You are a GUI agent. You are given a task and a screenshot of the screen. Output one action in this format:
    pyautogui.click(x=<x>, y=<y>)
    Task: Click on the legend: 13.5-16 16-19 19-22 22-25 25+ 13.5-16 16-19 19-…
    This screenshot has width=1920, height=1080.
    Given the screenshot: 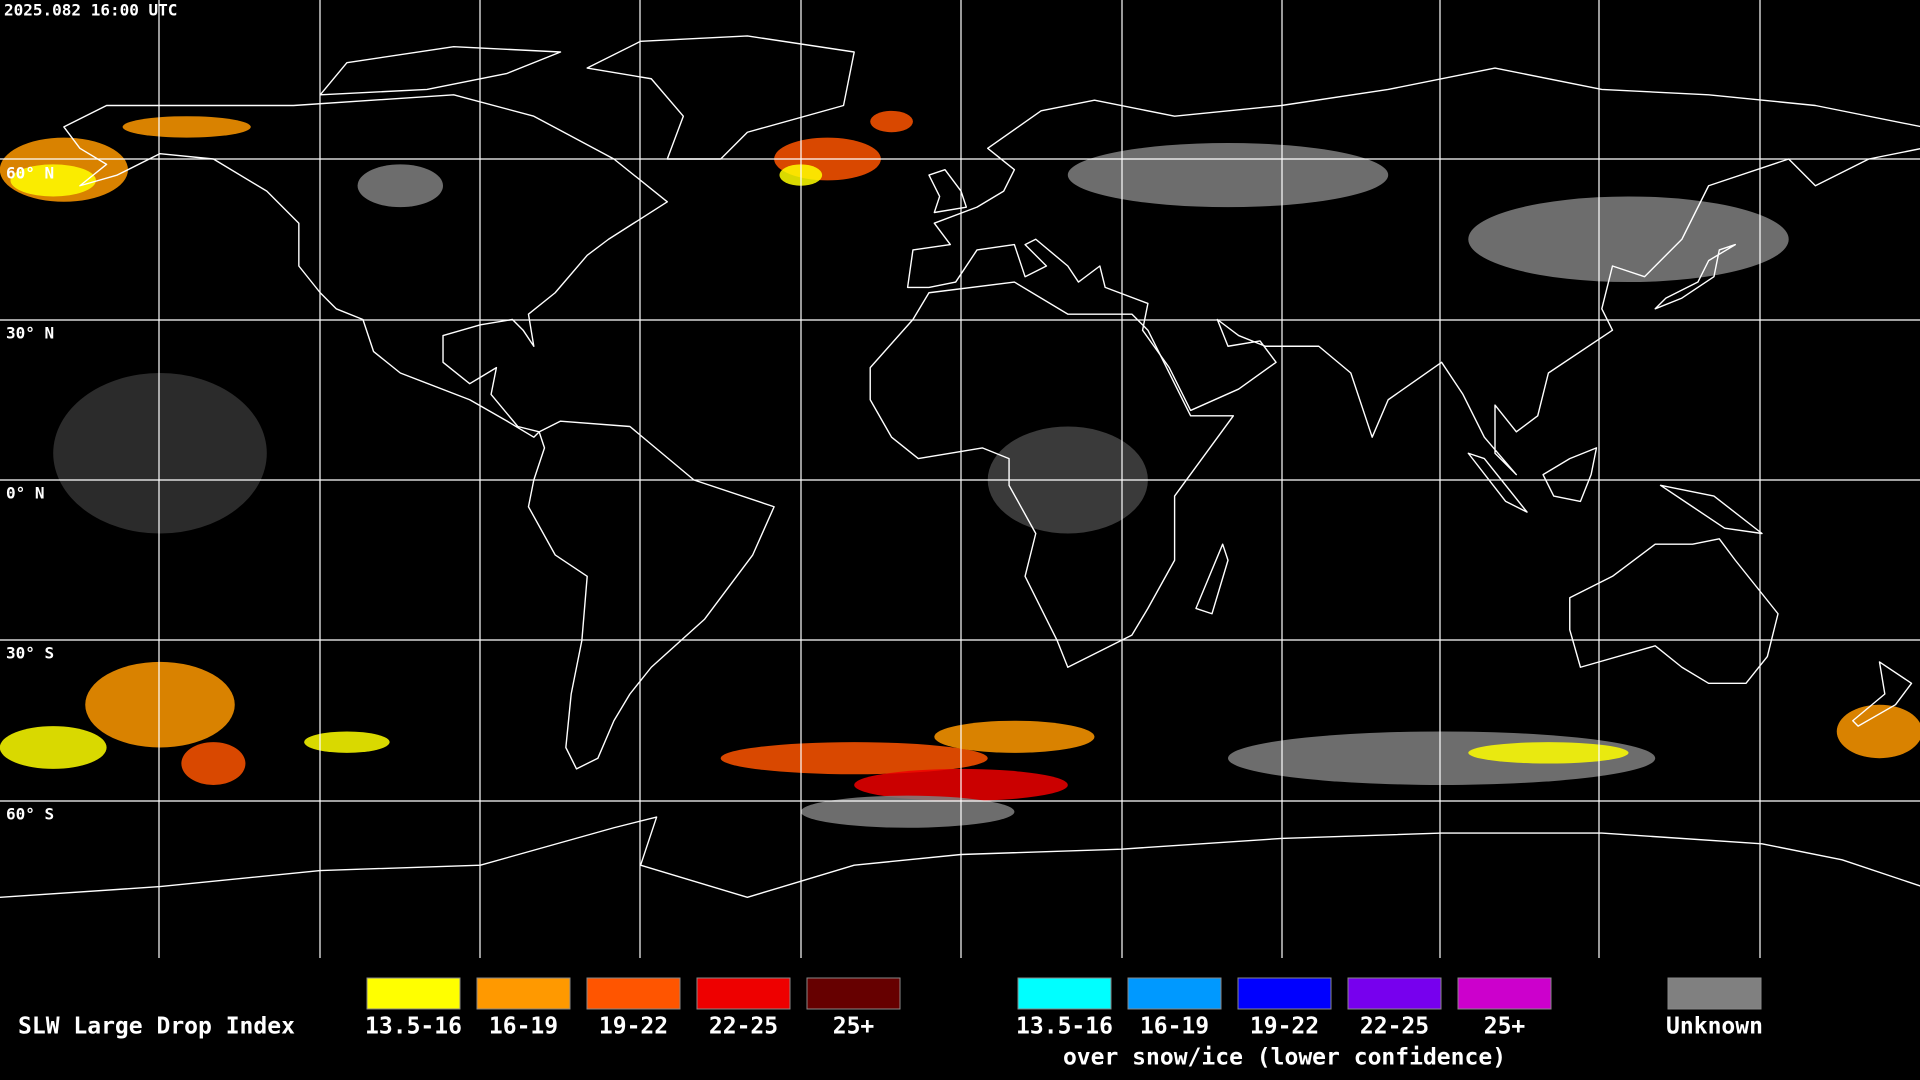 What is the action you would take?
    pyautogui.click(x=1064, y=1024)
    